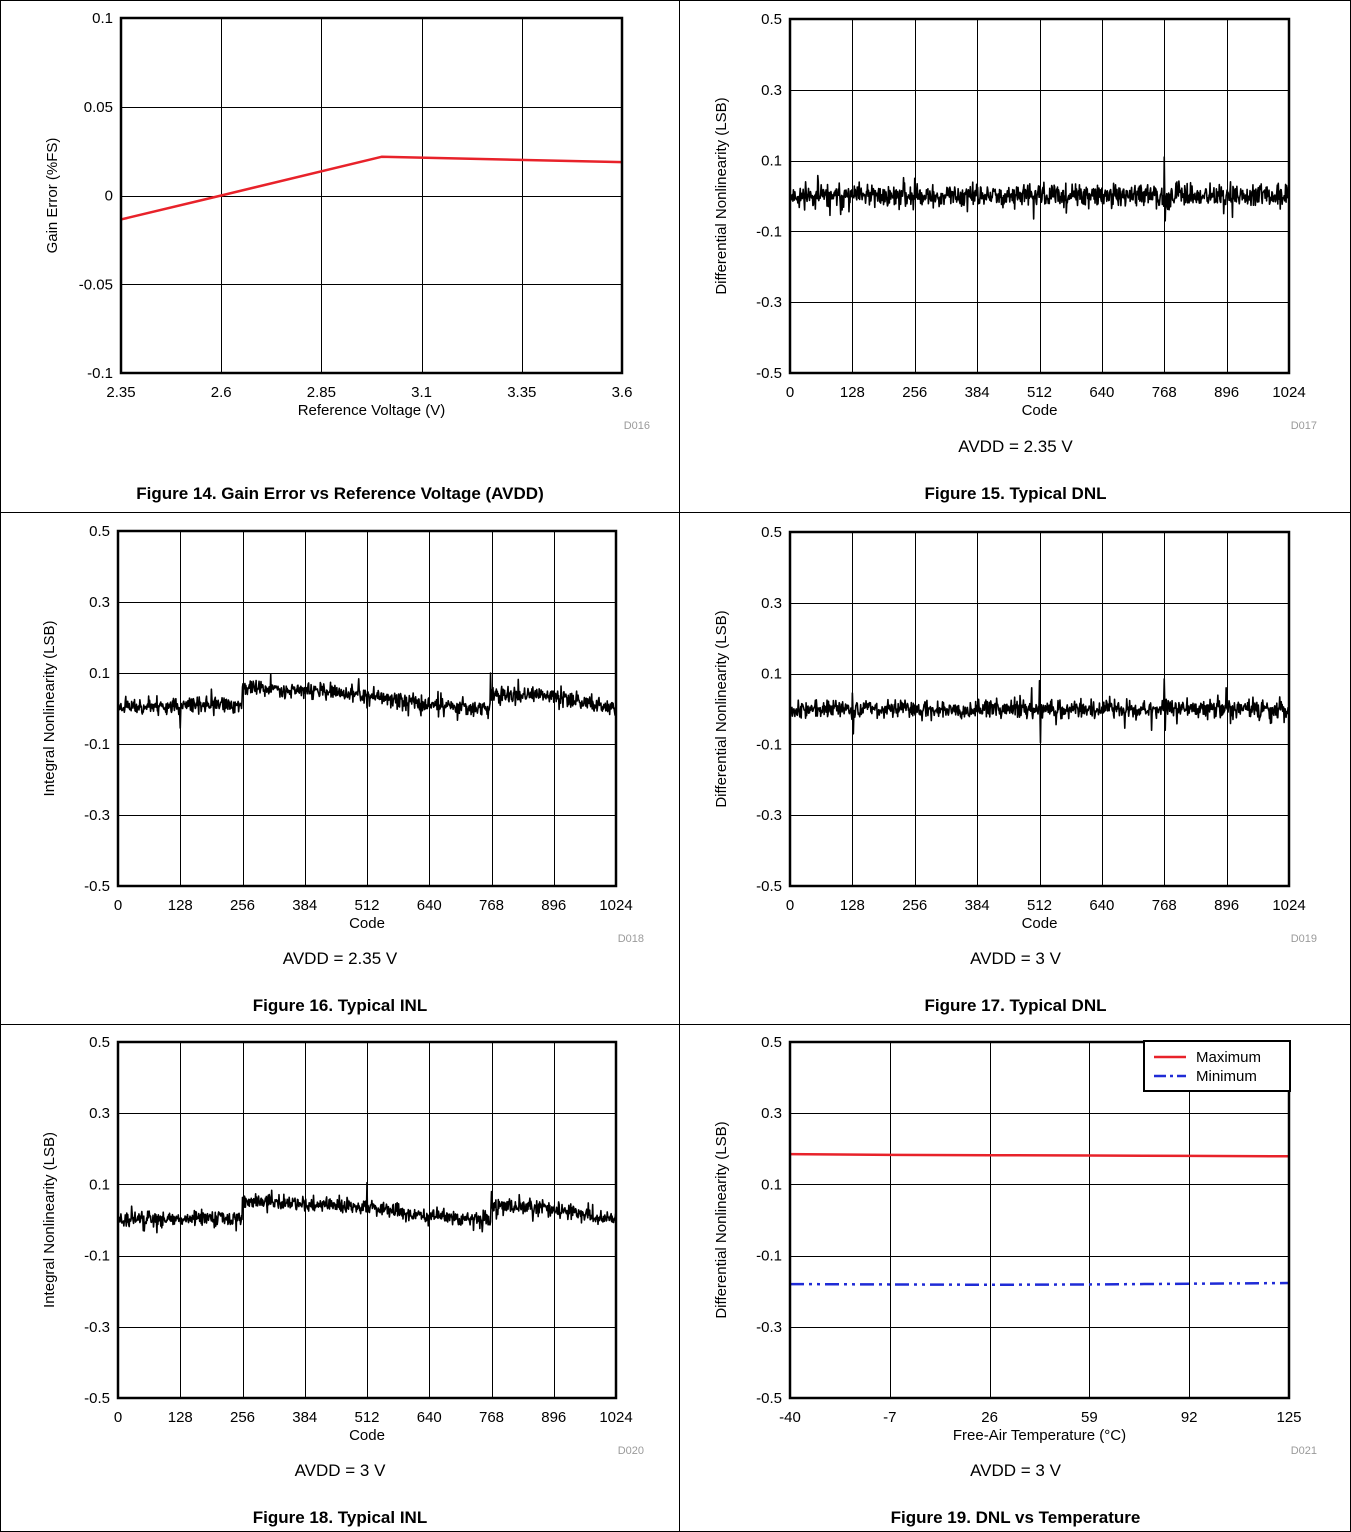 The height and width of the screenshot is (1532, 1351). I want to click on figure-id-label: D017, so click(1304, 426).